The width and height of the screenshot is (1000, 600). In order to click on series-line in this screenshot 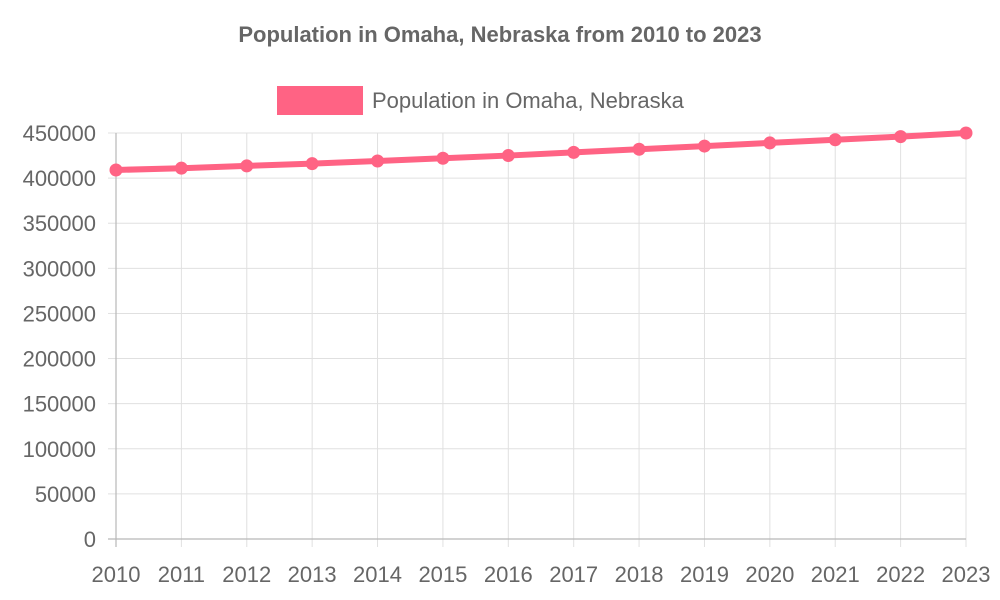, I will do `click(541, 151)`.